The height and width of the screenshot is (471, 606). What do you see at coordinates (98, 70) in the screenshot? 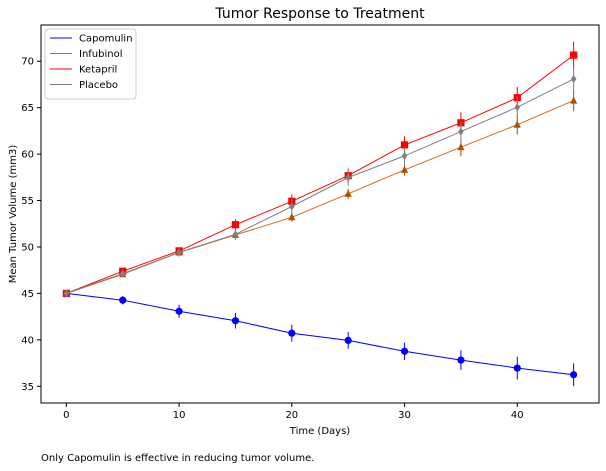
I see `legend-label-ketapril: Ketapril` at bounding box center [98, 70].